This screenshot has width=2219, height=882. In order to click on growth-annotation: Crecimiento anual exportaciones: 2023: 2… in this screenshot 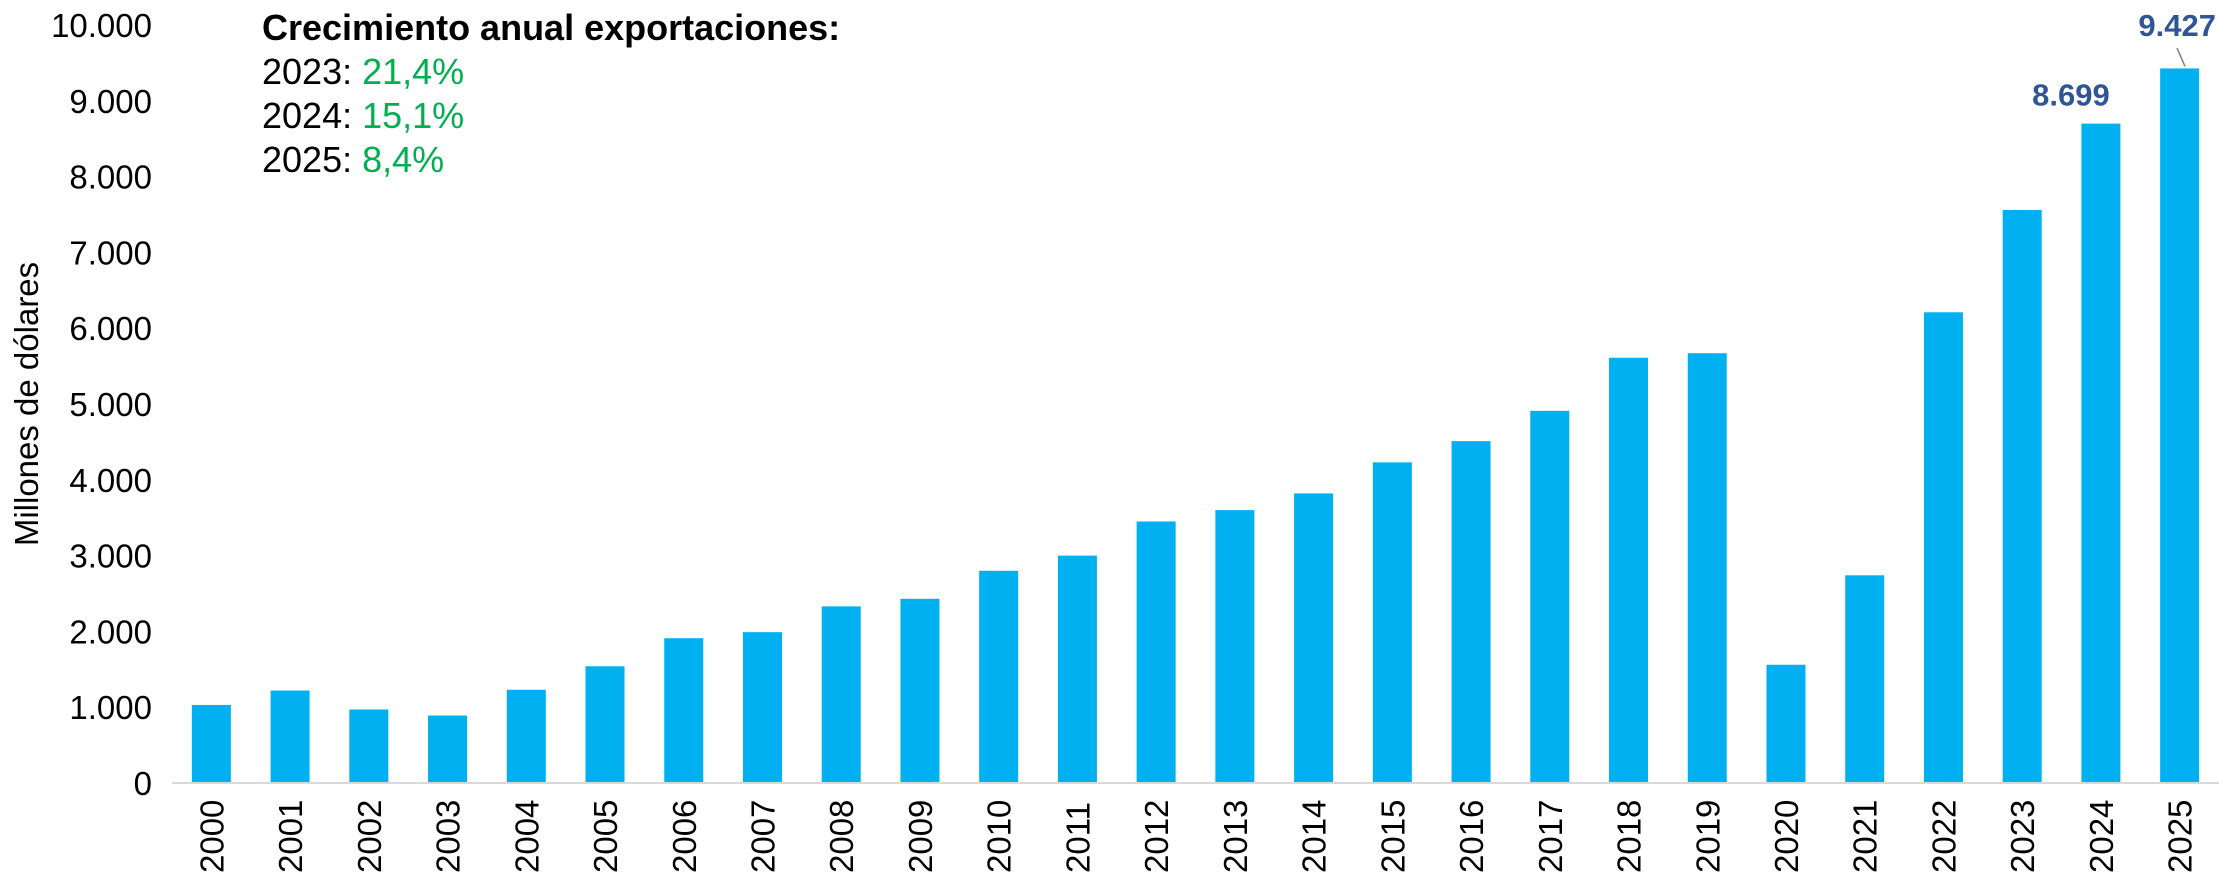, I will do `click(551, 94)`.